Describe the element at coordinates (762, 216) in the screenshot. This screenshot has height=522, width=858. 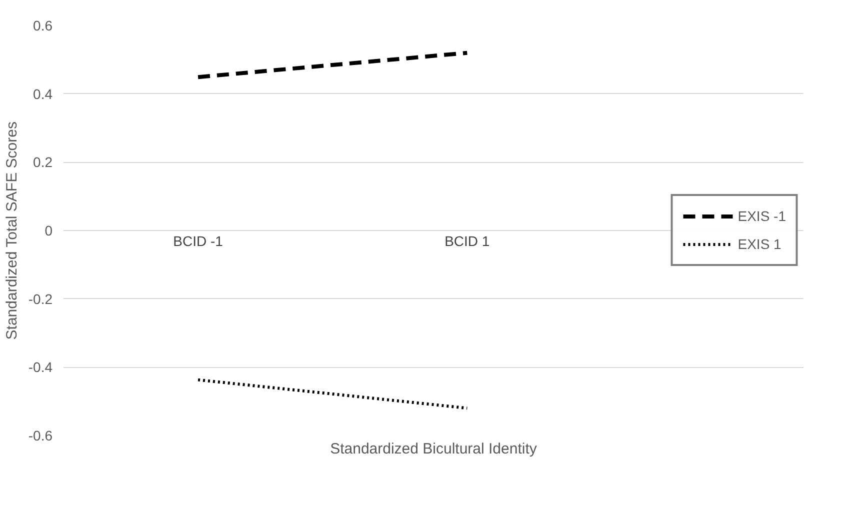
I see `legend-label: EXIS -1` at that location.